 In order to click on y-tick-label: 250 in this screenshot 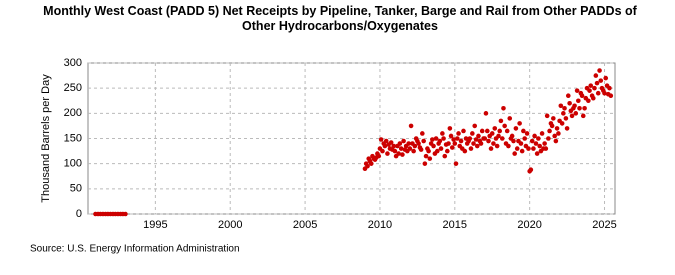, I will do `click(73, 88)`.